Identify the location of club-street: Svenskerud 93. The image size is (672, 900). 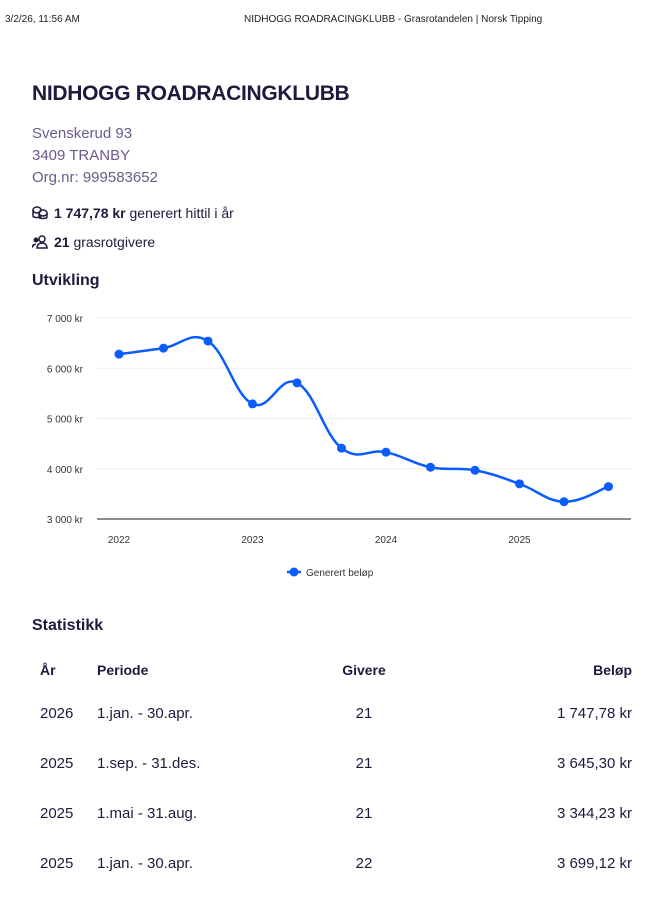
(82, 133).